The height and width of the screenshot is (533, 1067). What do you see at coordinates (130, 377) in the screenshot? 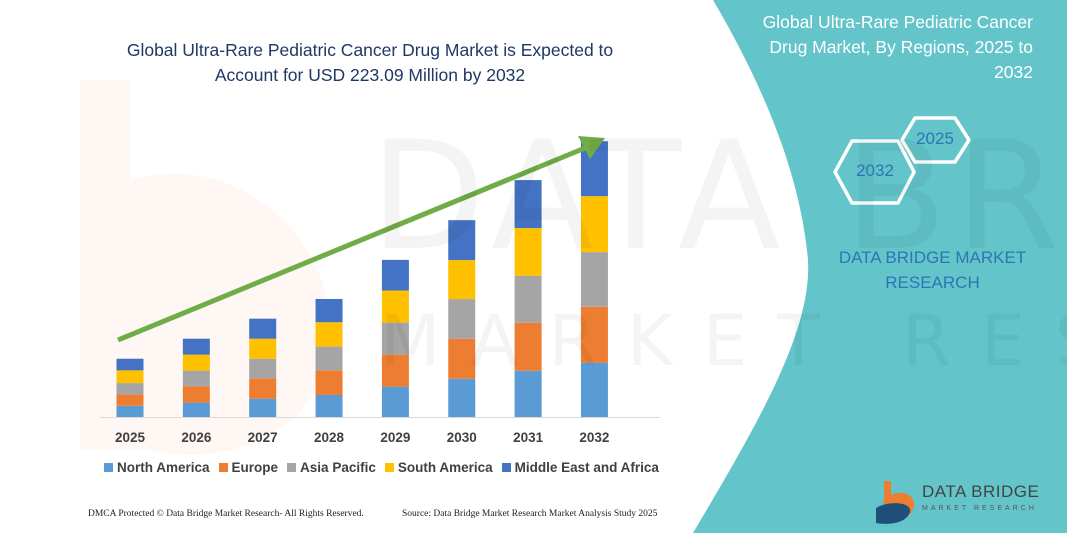
I see `bar-segment-2025-south-america` at bounding box center [130, 377].